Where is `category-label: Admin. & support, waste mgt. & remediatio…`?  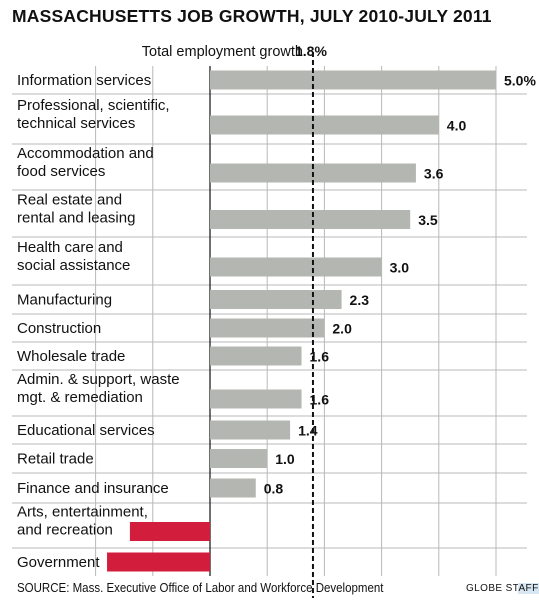
category-label: Admin. & support, waste mgt. & remediatio… is located at coordinates (98, 388).